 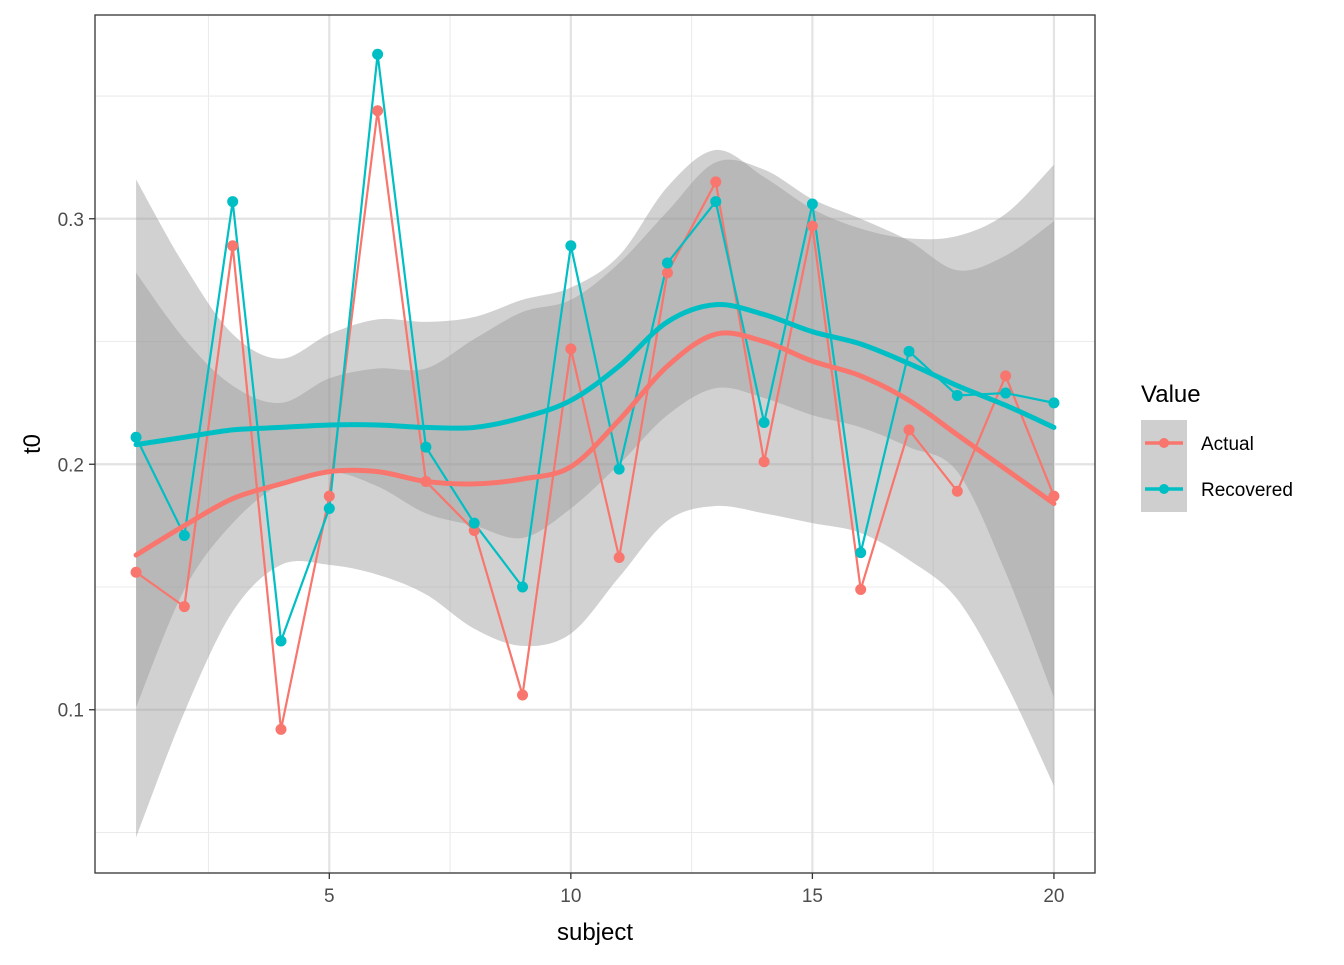 What do you see at coordinates (71, 711) in the screenshot?
I see `y-tick-label: 0.1` at bounding box center [71, 711].